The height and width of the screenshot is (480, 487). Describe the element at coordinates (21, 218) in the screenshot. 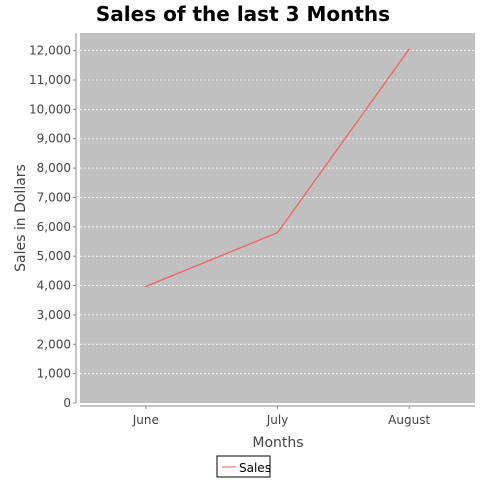

I see `y-axis-label: Sales in Dollars` at that location.